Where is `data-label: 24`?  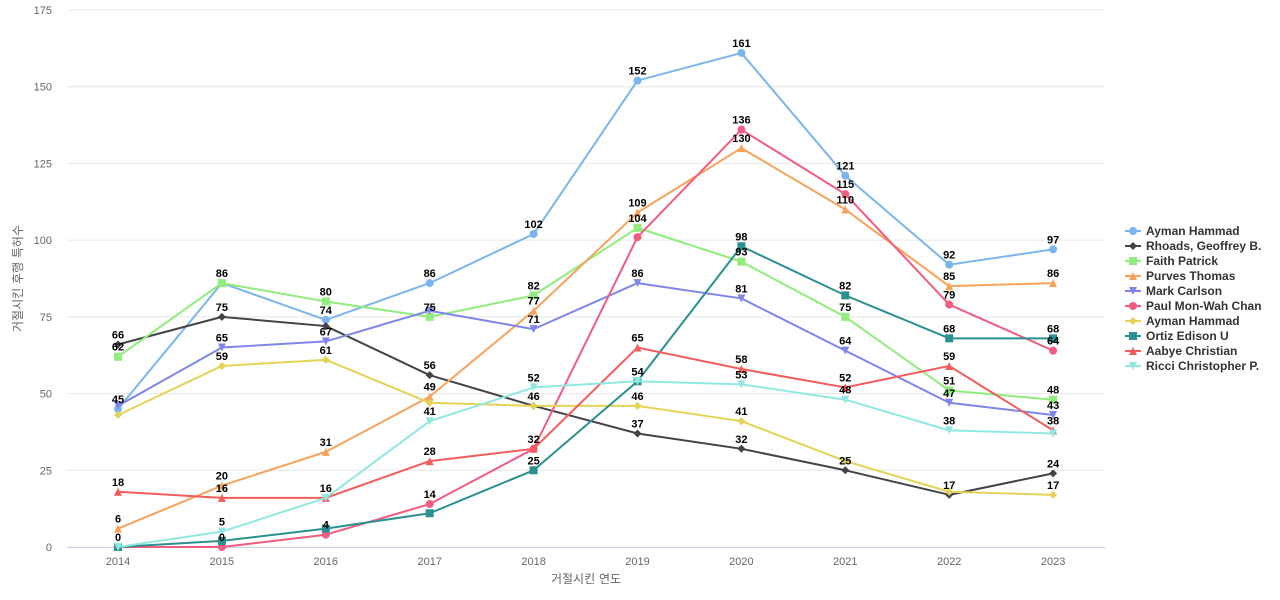
data-label: 24 is located at coordinates (1053, 464).